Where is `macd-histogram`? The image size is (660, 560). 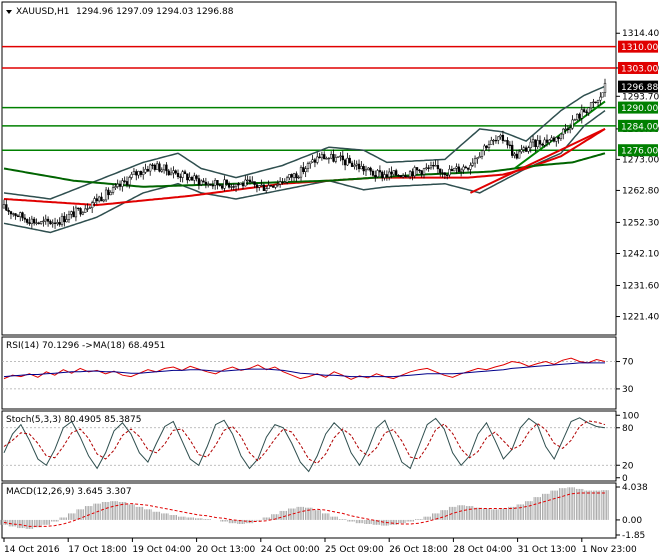 macd-histogram is located at coordinates (304, 508).